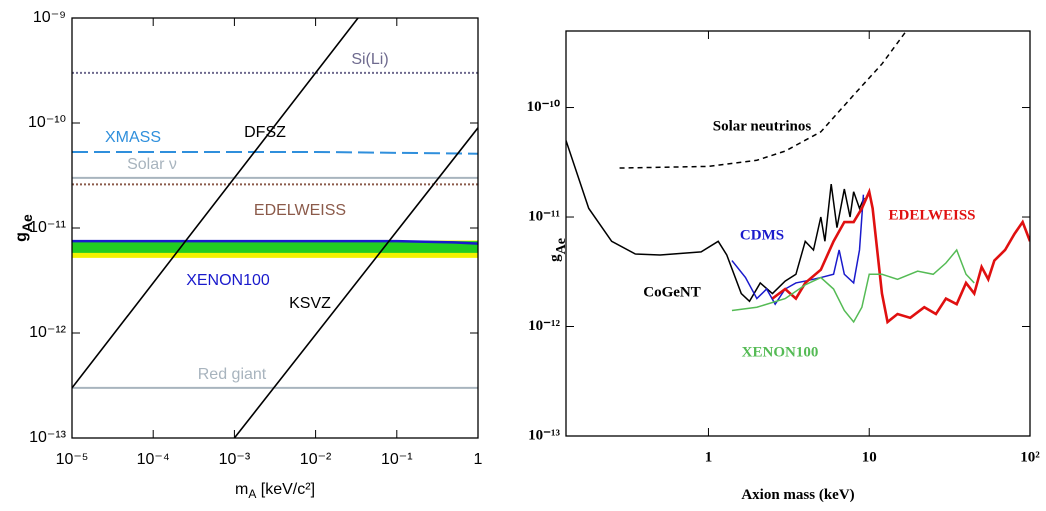  What do you see at coordinates (265, 132) in the screenshot?
I see `series-label: DFSZ` at bounding box center [265, 132].